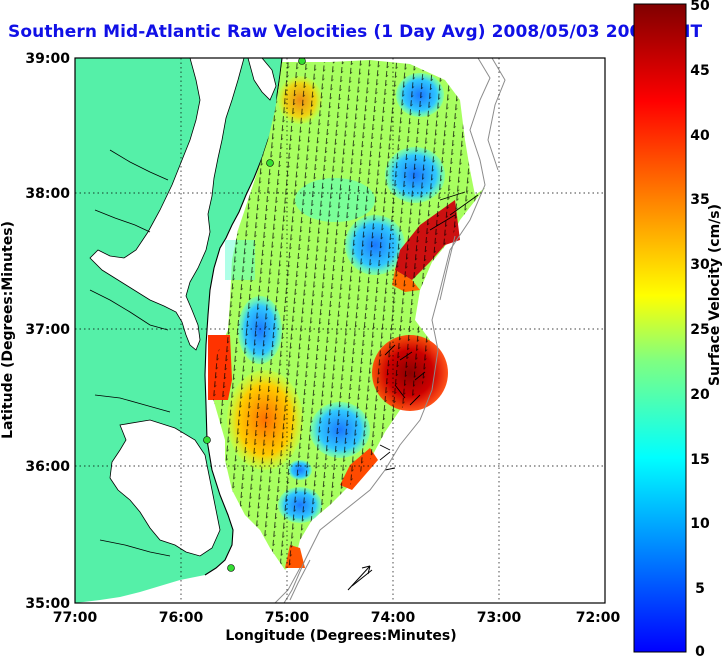  Describe the element at coordinates (700, 651) in the screenshot. I see `colorbar-tick-label: 0` at that location.